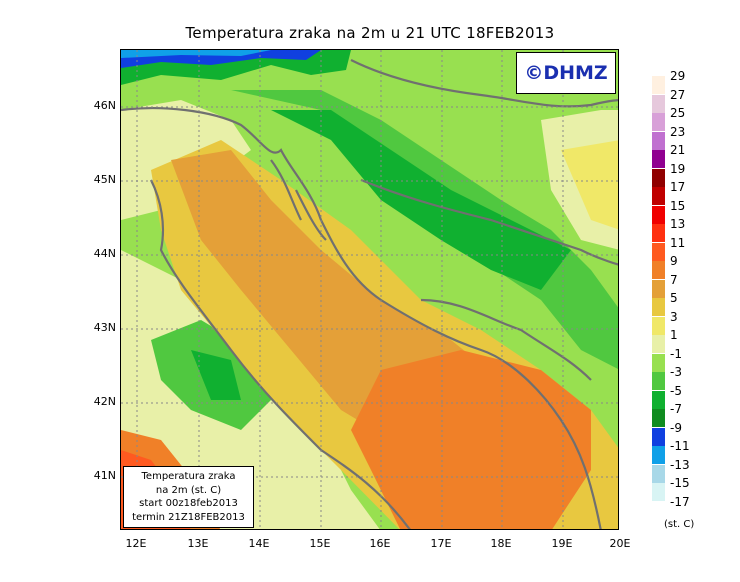 The height and width of the screenshot is (582, 740). Describe the element at coordinates (674, 279) in the screenshot. I see `legend-label: 7` at that location.